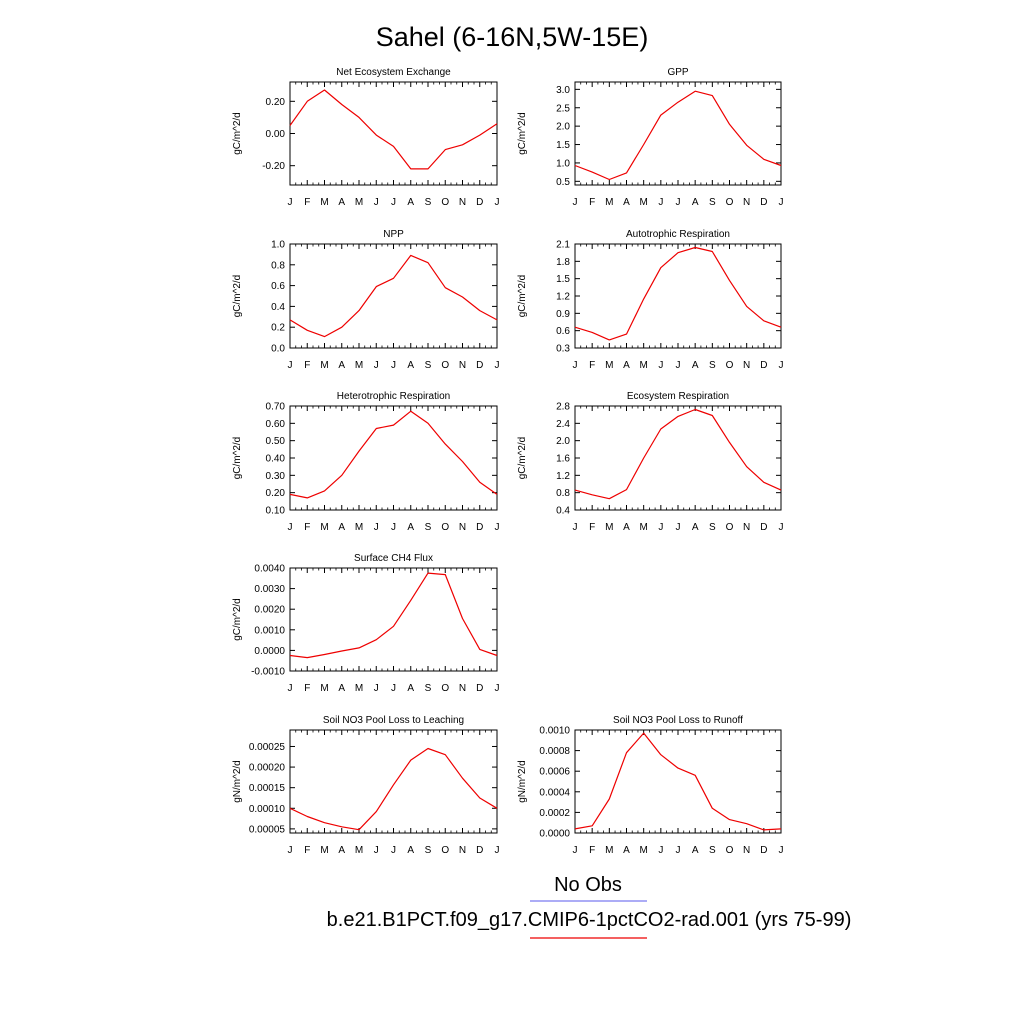  What do you see at coordinates (512, 37) in the screenshot?
I see `figure-title: Sahel (6-16N,5W-15E)` at bounding box center [512, 37].